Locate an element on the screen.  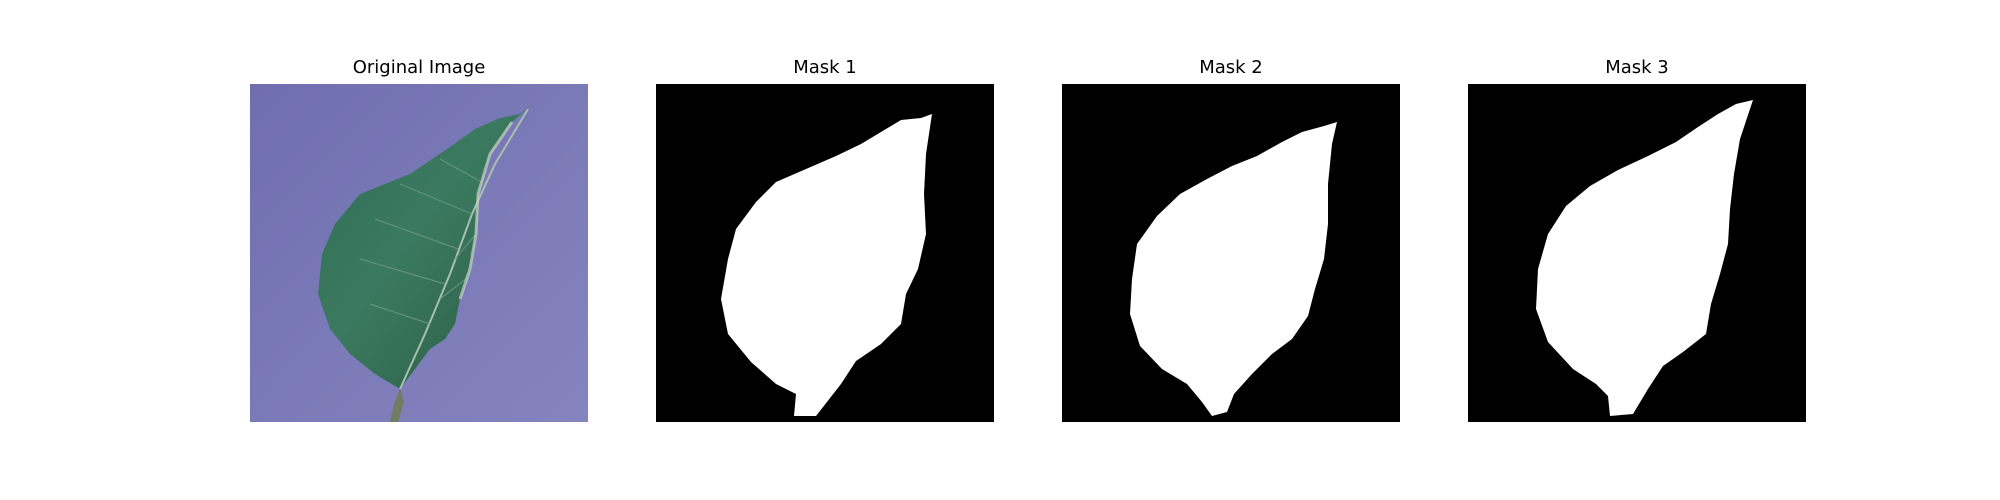
leaf-shape is located at coordinates (426, 245).